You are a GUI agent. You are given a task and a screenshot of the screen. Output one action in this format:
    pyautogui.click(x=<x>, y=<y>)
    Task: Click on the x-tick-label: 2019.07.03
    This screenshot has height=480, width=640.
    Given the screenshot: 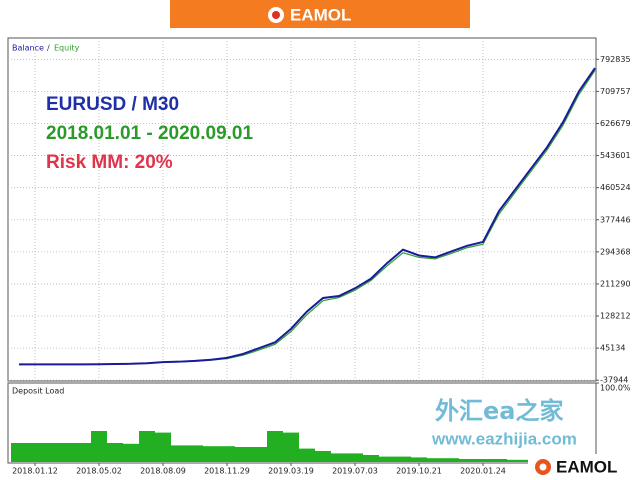 What is the action you would take?
    pyautogui.click(x=355, y=471)
    